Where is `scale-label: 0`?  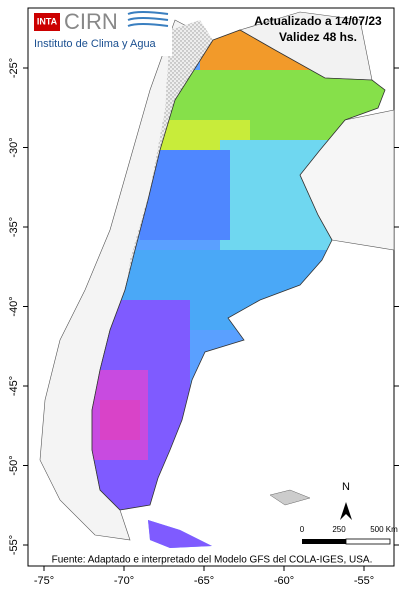 scale-label: 0 is located at coordinates (302, 529).